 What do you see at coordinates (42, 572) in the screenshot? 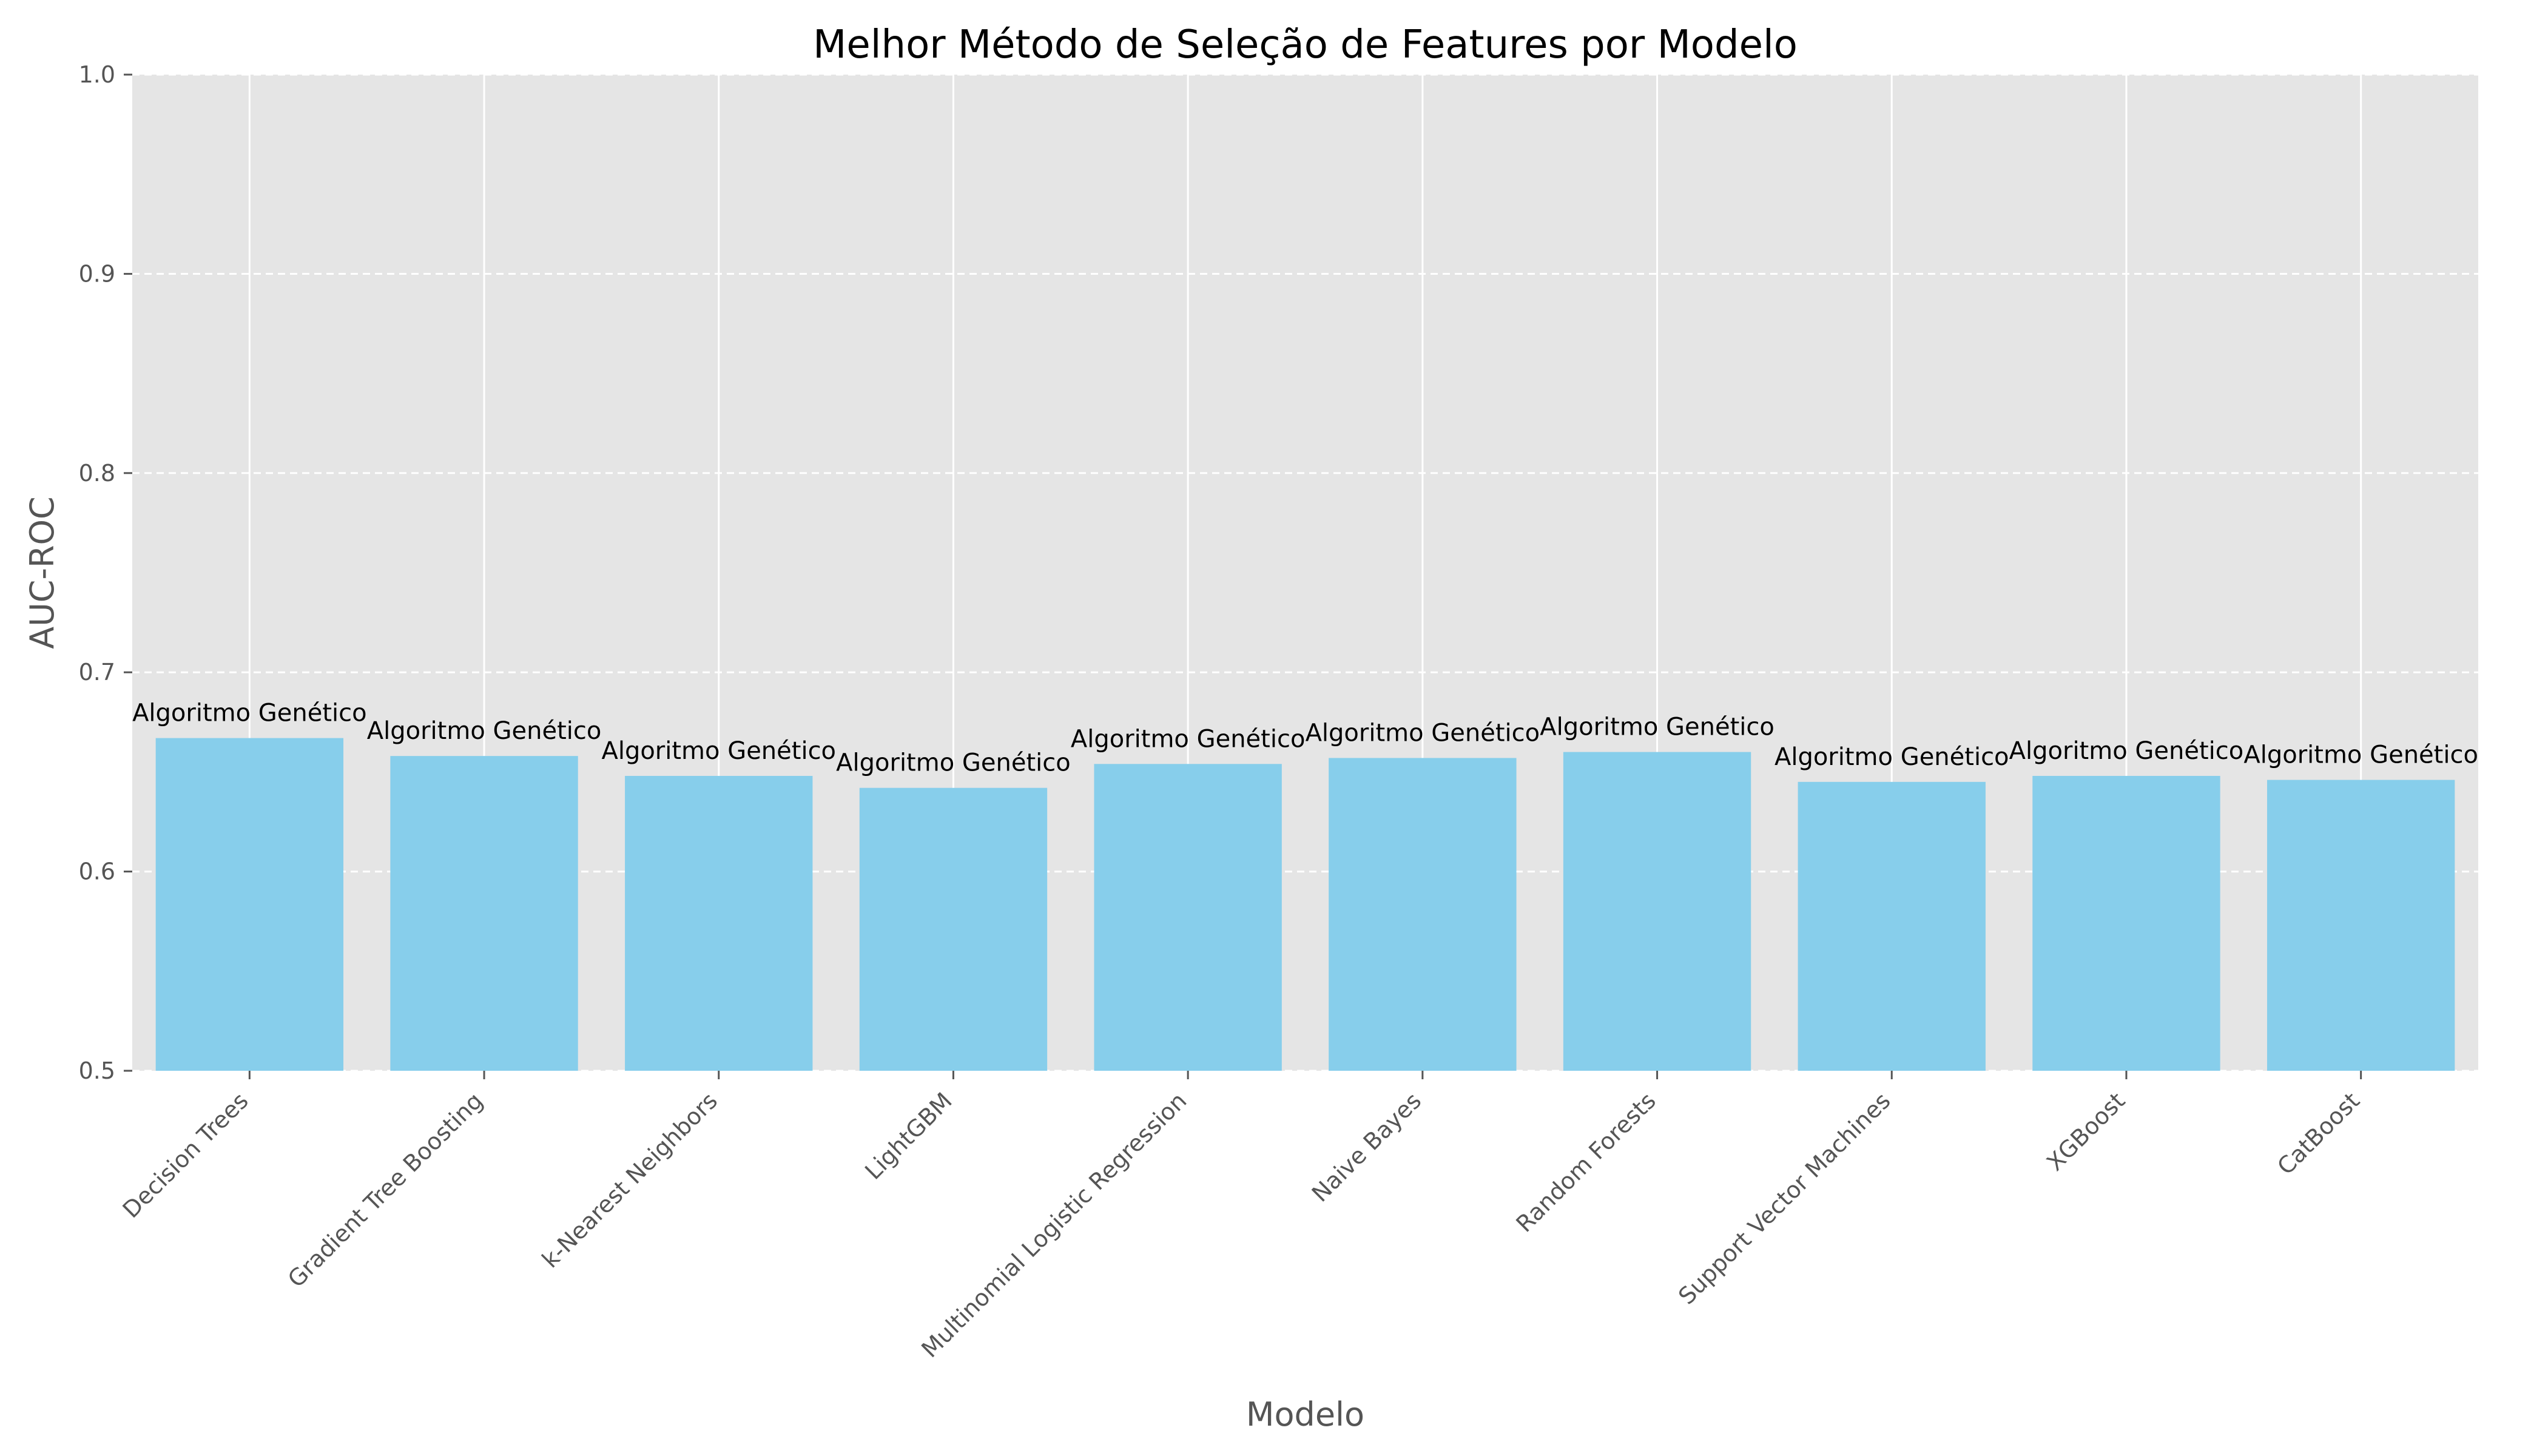
I see `y-axis-label: AUC-ROC` at bounding box center [42, 572].